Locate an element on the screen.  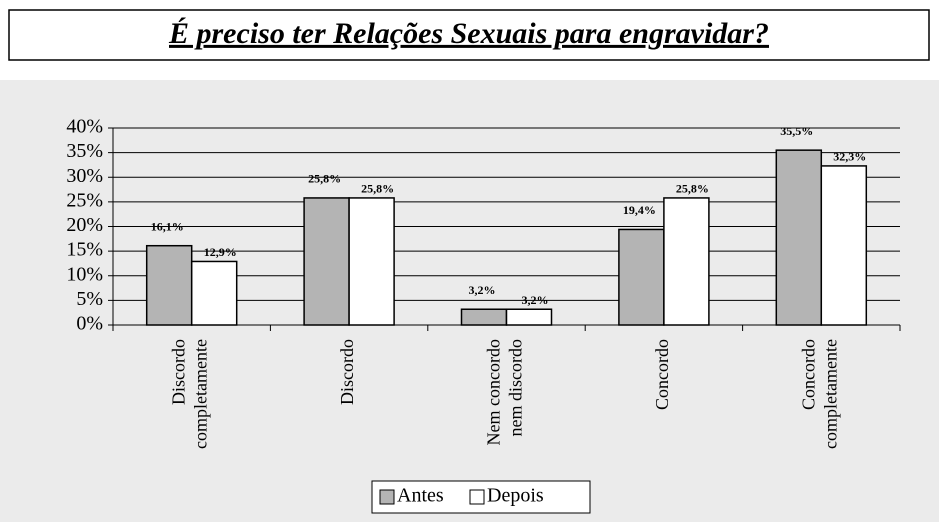
x-tick-label: Concordo is located at coordinates (662, 374).